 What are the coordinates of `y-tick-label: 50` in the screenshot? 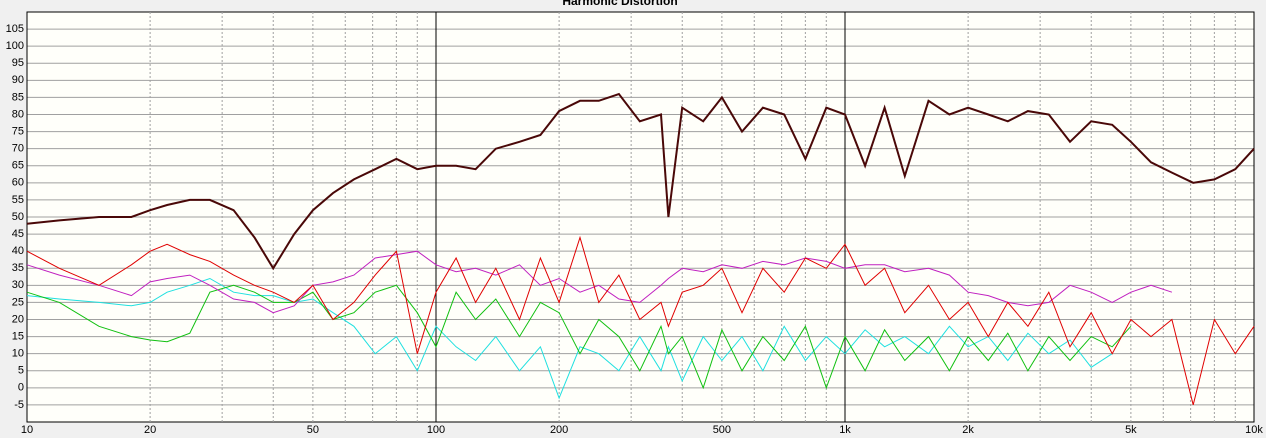 It's located at (18, 217).